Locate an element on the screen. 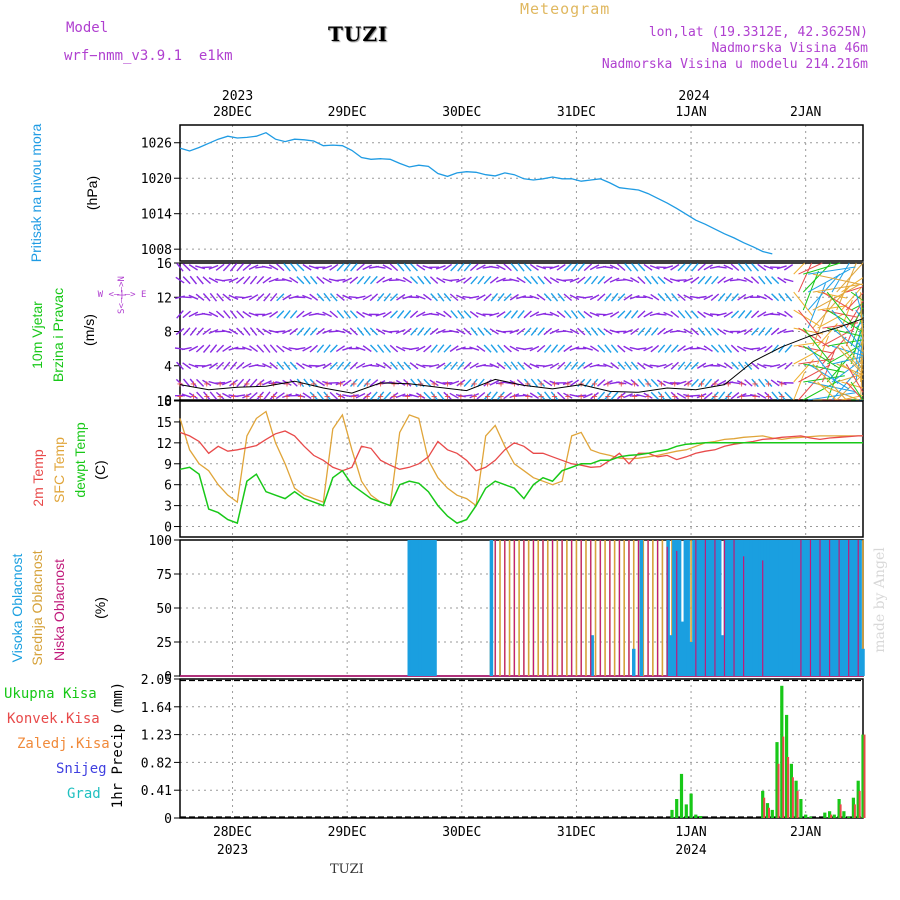  ytick-label: 0 is located at coordinates (168, 677).